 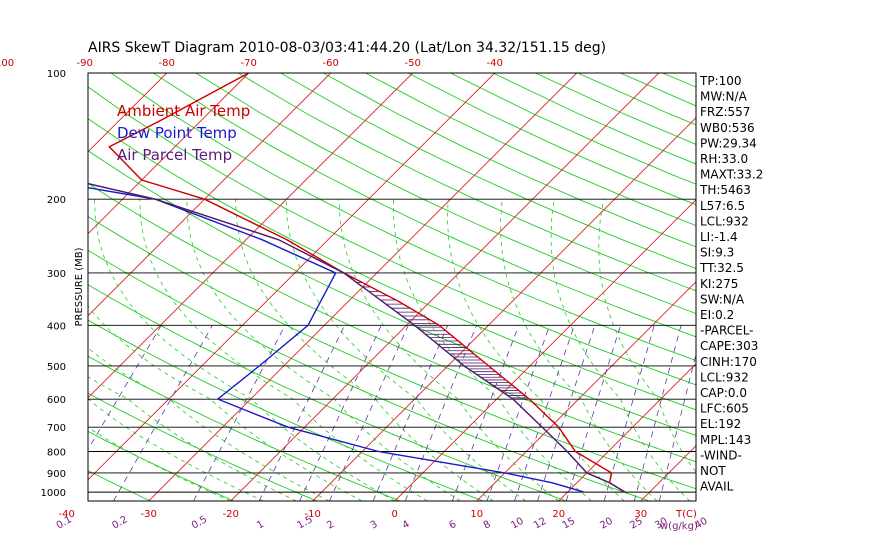 I want to click on top-temp-tick-label: -40, so click(x=495, y=63).